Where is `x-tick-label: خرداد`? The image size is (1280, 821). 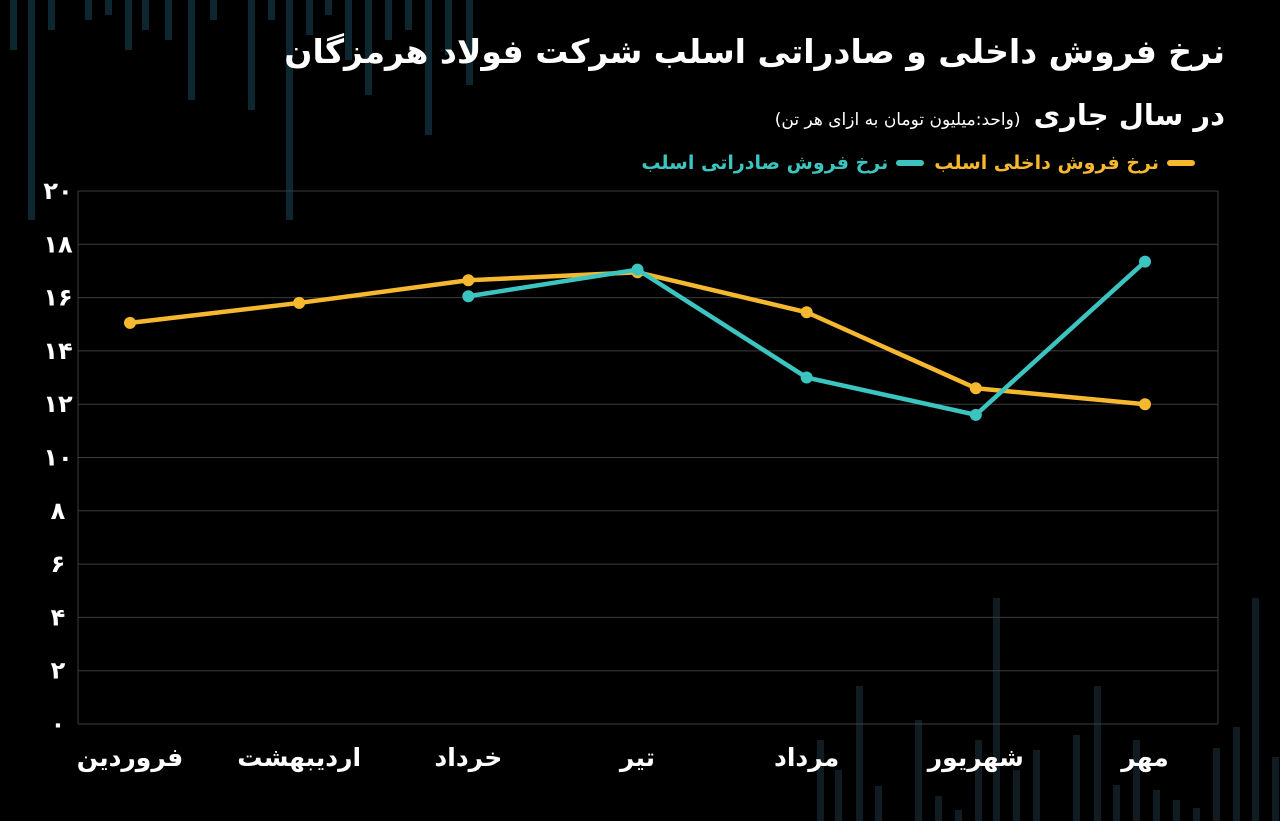 x-tick-label: خرداد is located at coordinates (468, 758).